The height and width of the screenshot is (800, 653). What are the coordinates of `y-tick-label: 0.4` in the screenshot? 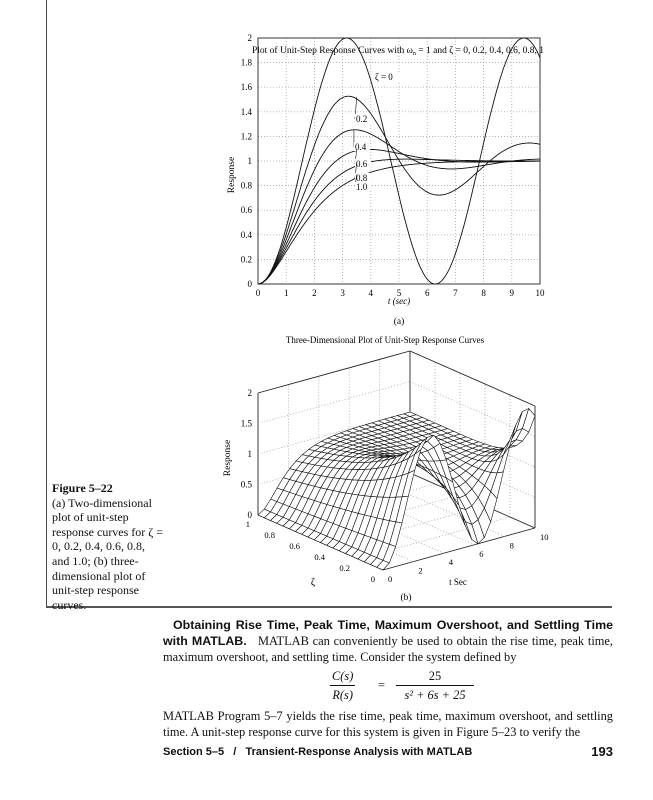 It's located at (247, 235).